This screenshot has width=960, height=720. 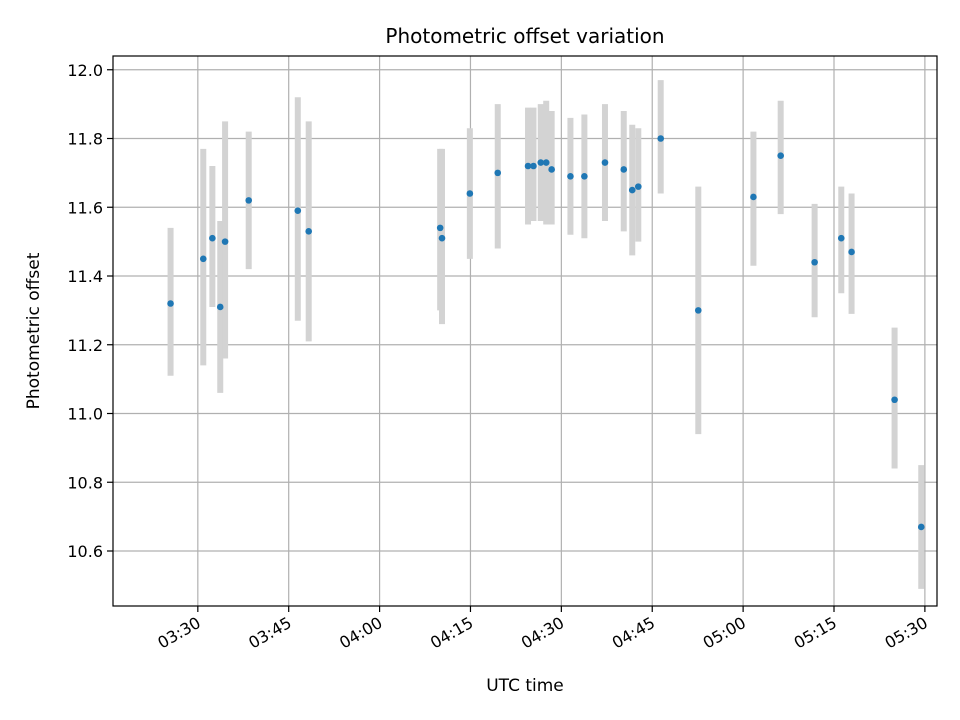 What do you see at coordinates (85, 414) in the screenshot?
I see `y-tick-label: 11.0` at bounding box center [85, 414].